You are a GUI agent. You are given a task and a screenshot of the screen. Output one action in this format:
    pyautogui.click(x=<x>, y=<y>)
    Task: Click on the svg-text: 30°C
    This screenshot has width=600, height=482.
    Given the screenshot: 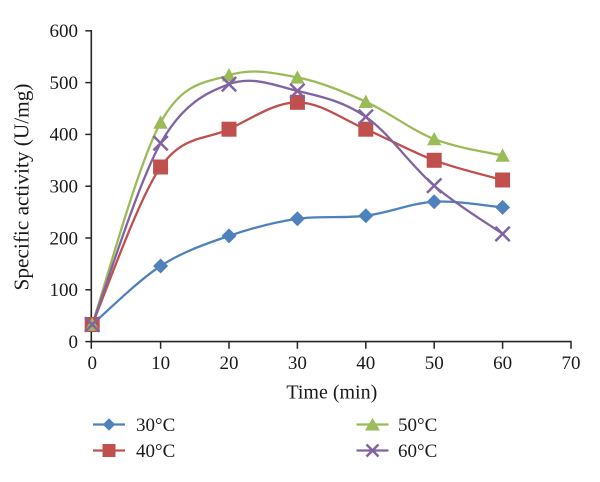 What is the action you would take?
    pyautogui.click(x=155, y=425)
    